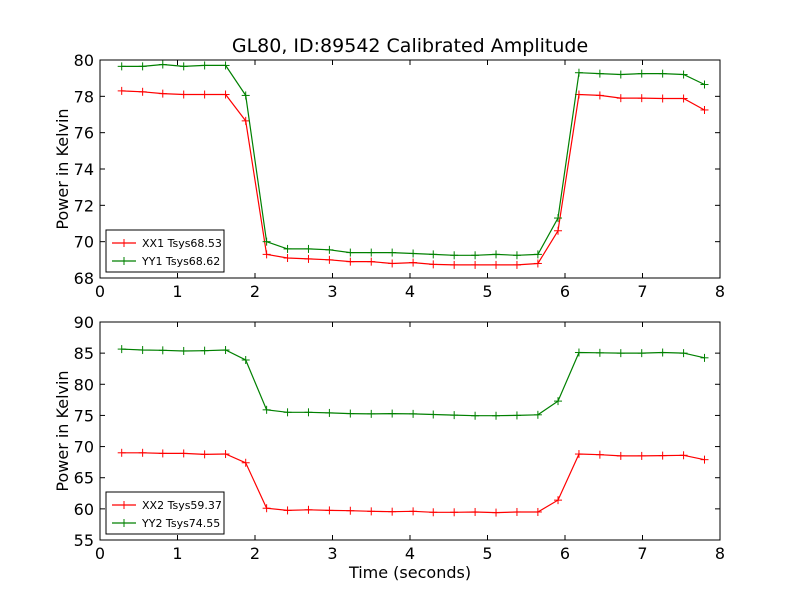 This screenshot has height=600, width=800. Describe the element at coordinates (84, 384) in the screenshot. I see `y-tick-label: 80` at that location.